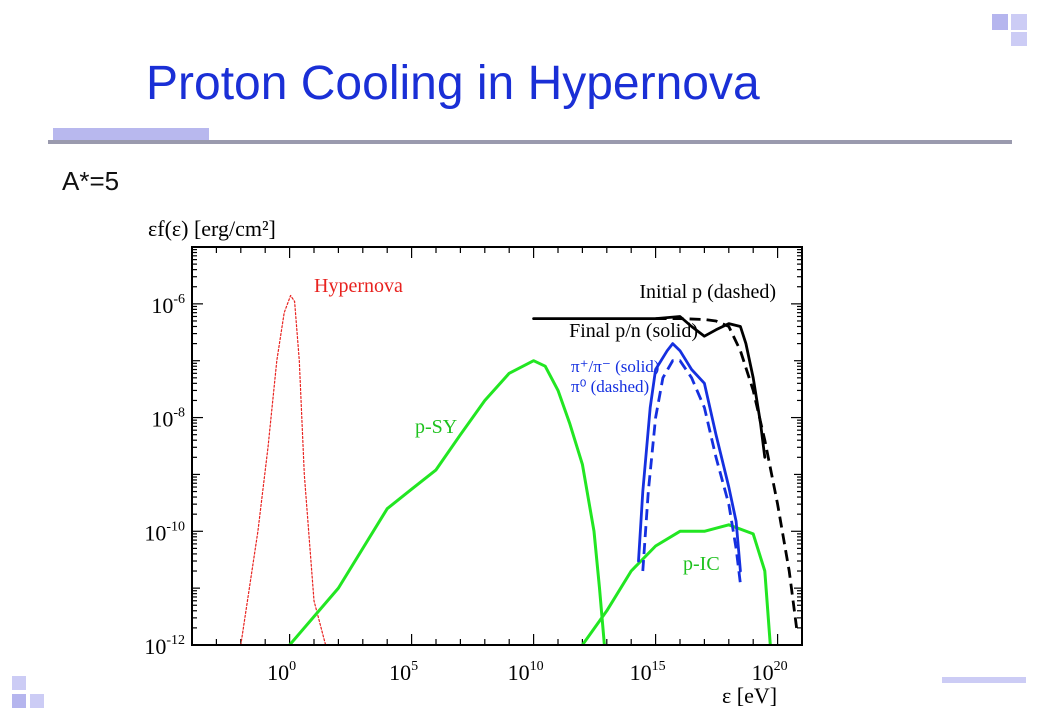 Image resolution: width=1040 pixels, height=720 pixels. Describe the element at coordinates (37, 701) in the screenshot. I see `corner-square-bottom-c` at that location.